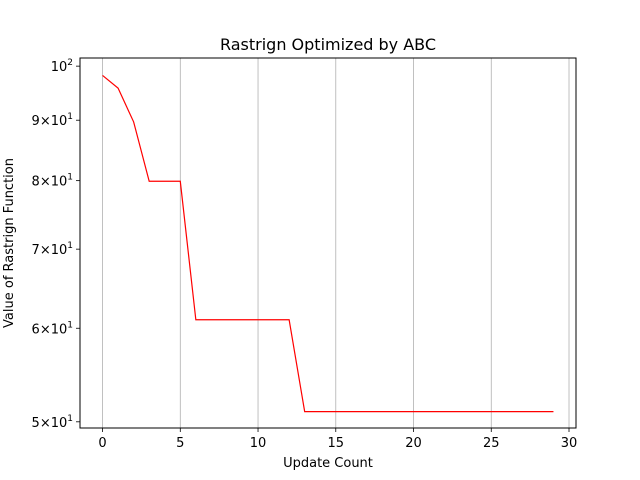  What do you see at coordinates (102, 443) in the screenshot?
I see `x-tick-label: 0` at bounding box center [102, 443].